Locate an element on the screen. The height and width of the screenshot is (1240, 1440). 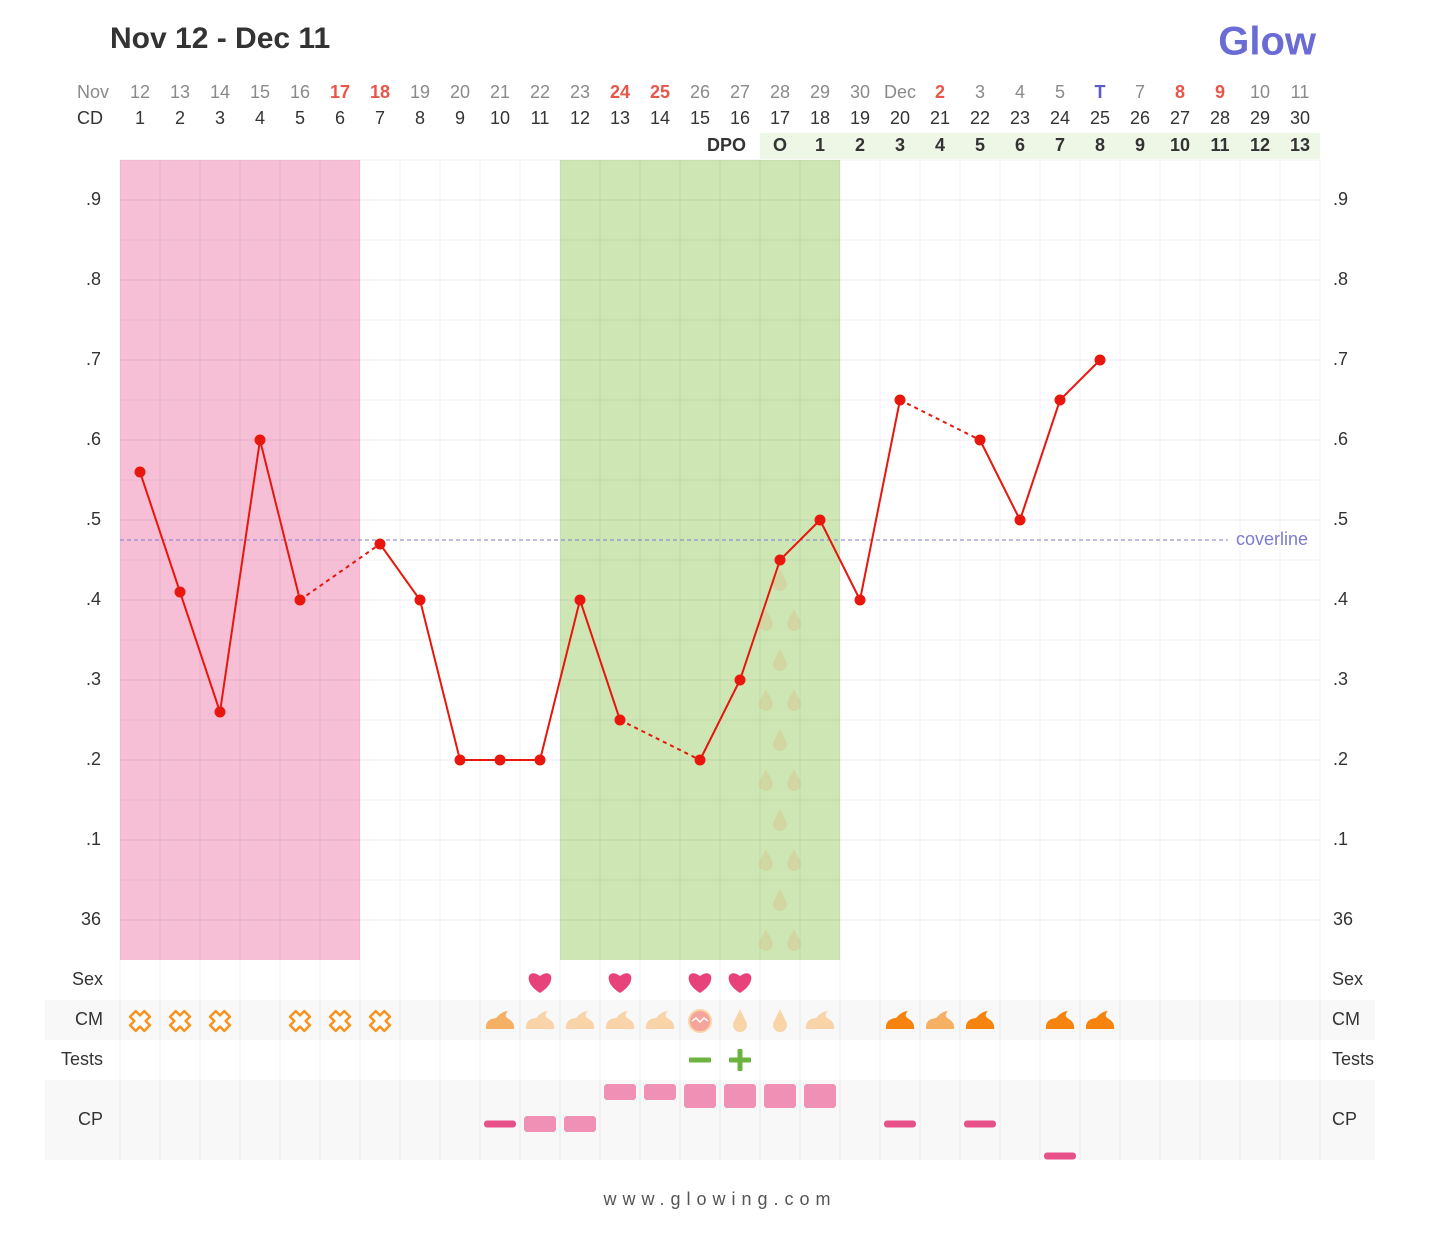
y-tick-label: .9 is located at coordinates (93, 199).